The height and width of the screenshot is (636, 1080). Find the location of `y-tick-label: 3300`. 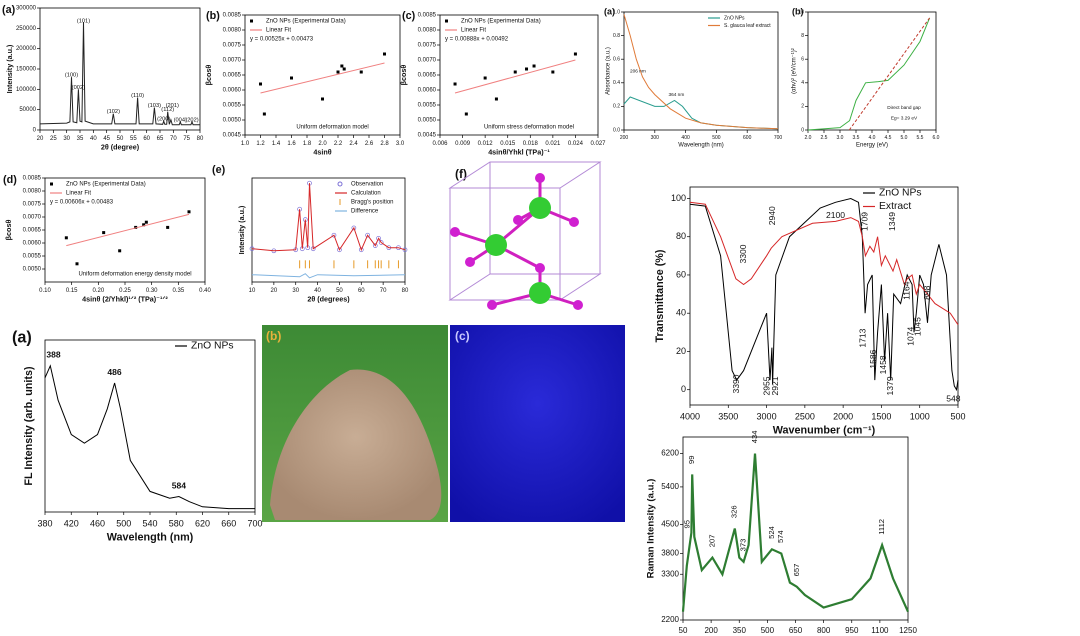

y-tick-label: 3300 is located at coordinates (670, 573).